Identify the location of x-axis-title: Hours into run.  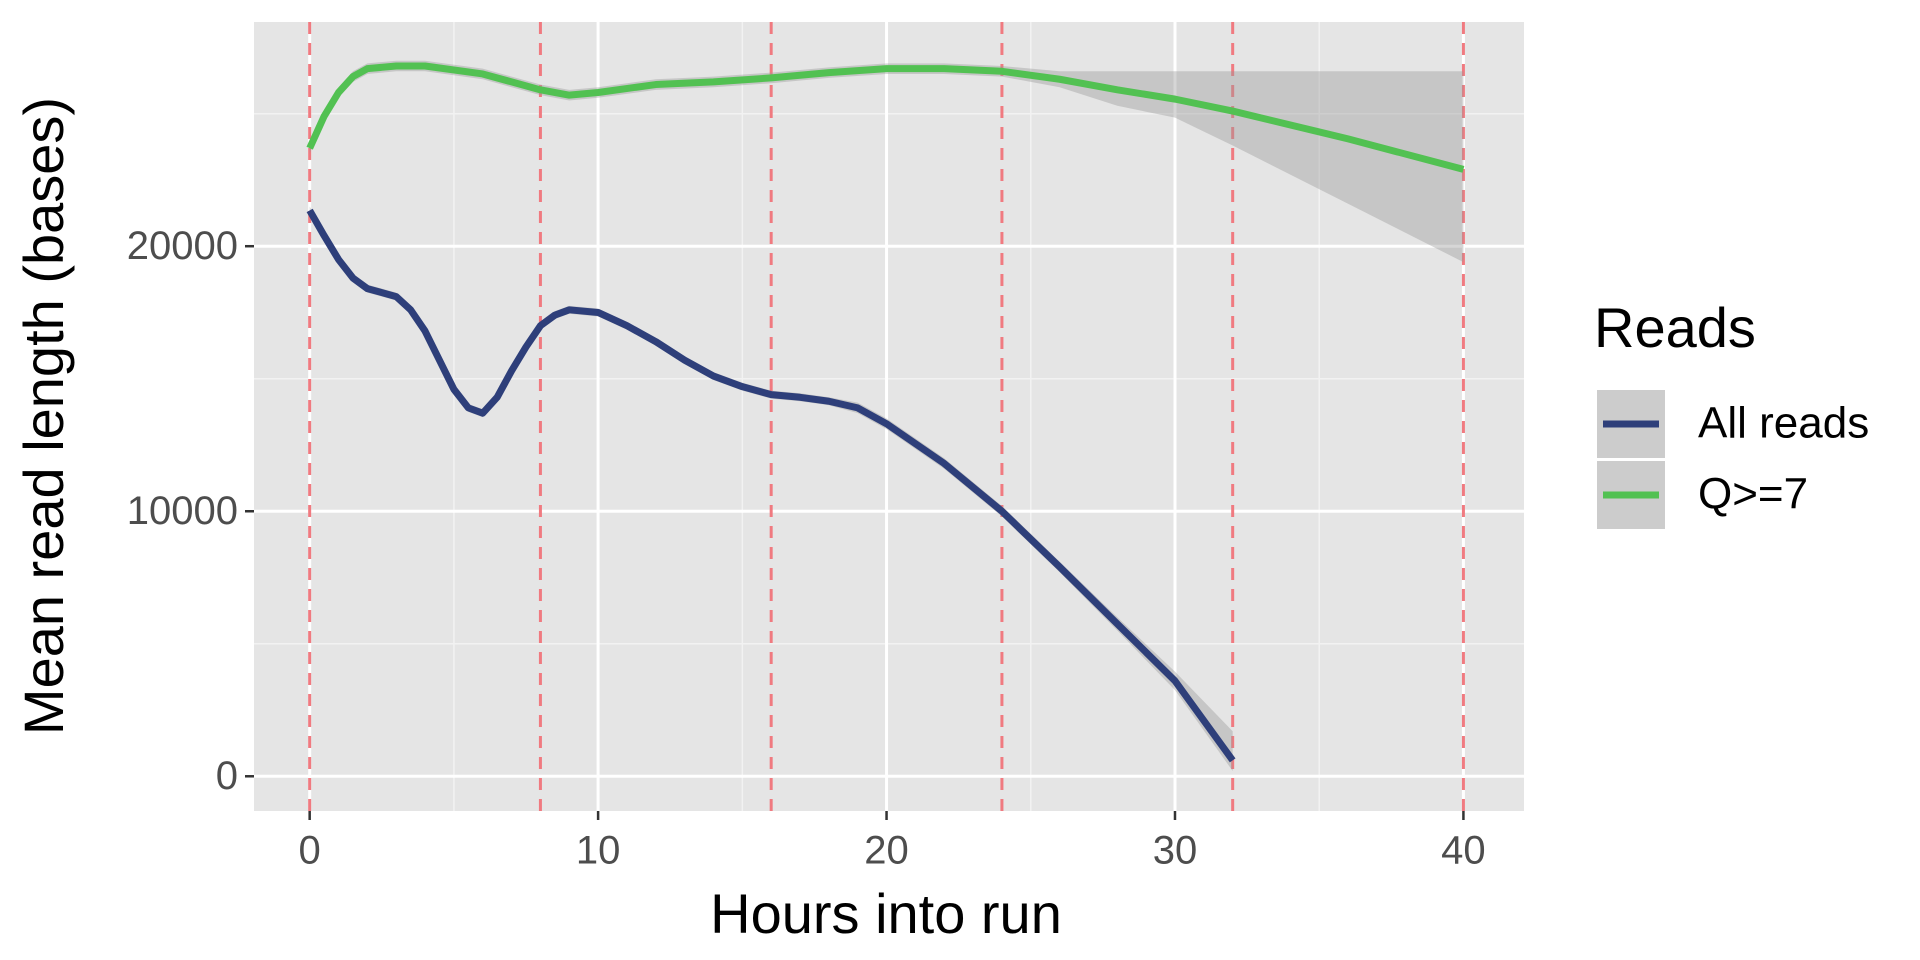
(886, 913).